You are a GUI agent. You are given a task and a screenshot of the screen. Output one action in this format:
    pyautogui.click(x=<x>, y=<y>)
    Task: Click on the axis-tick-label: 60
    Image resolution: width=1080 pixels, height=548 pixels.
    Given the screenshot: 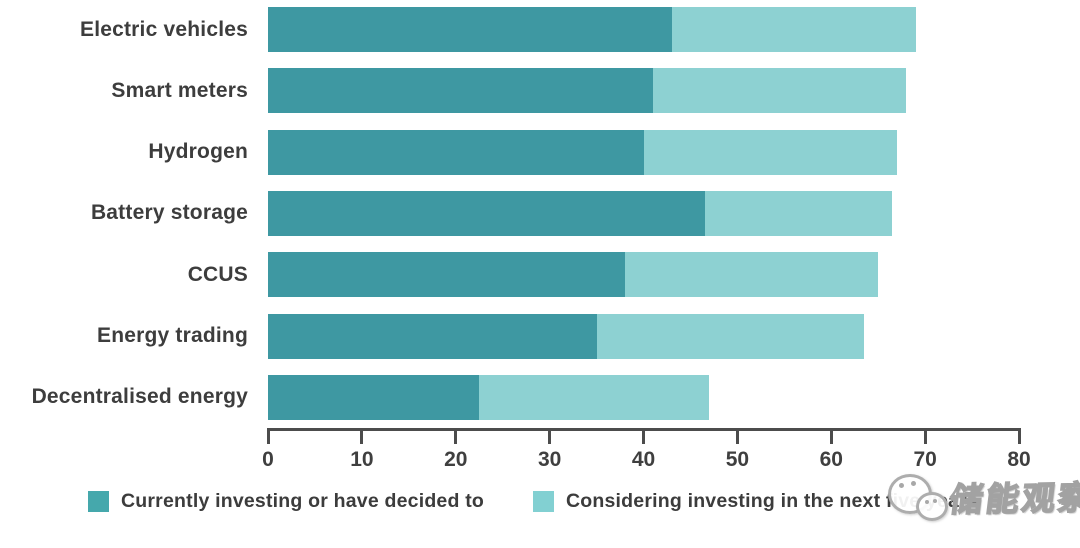 What is the action you would take?
    pyautogui.click(x=831, y=459)
    